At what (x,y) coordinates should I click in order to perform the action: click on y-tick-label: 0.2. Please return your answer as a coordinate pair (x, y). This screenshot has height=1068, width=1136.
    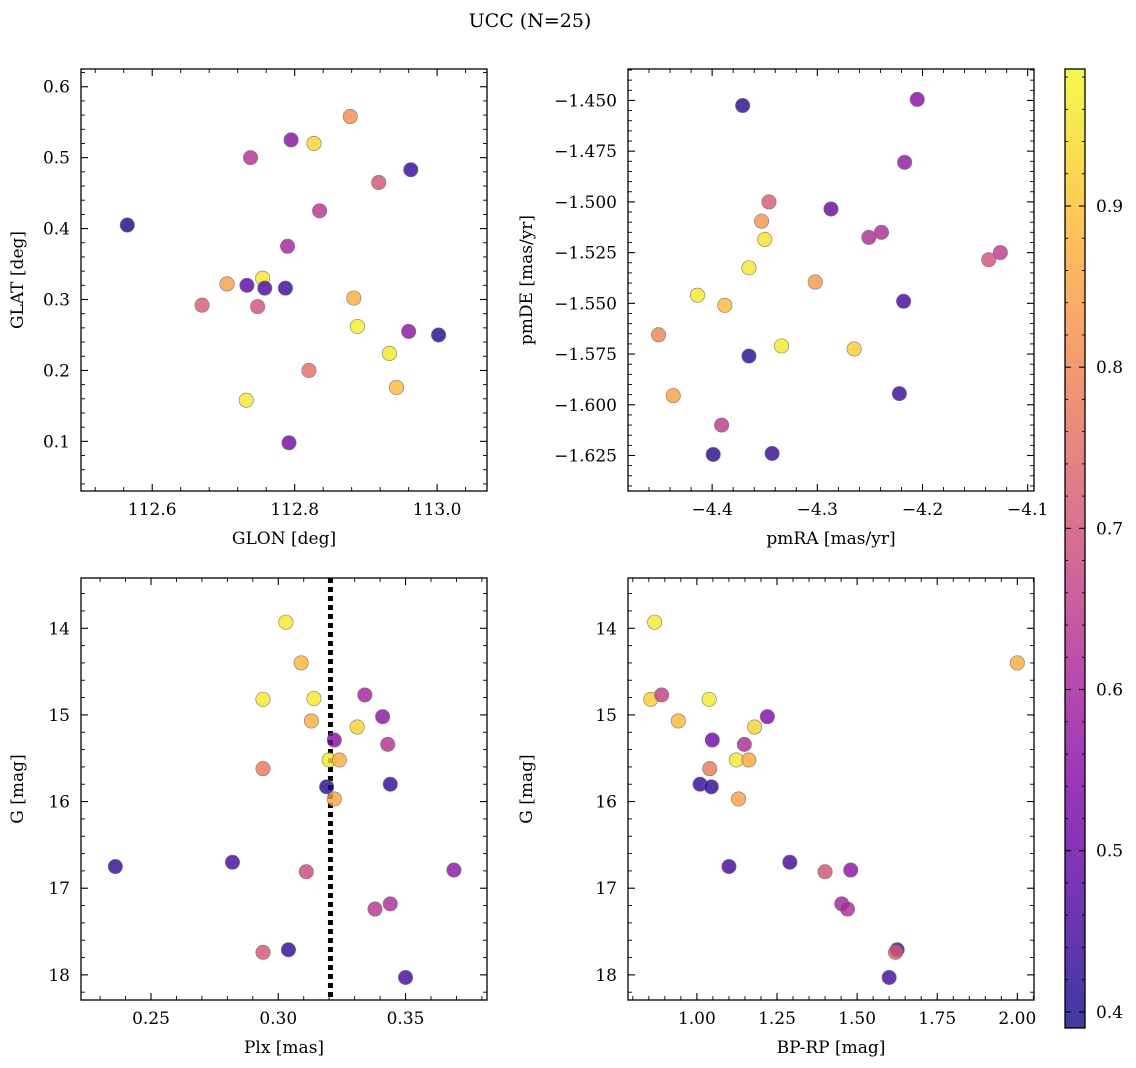
    Looking at the image, I should click on (56, 371).